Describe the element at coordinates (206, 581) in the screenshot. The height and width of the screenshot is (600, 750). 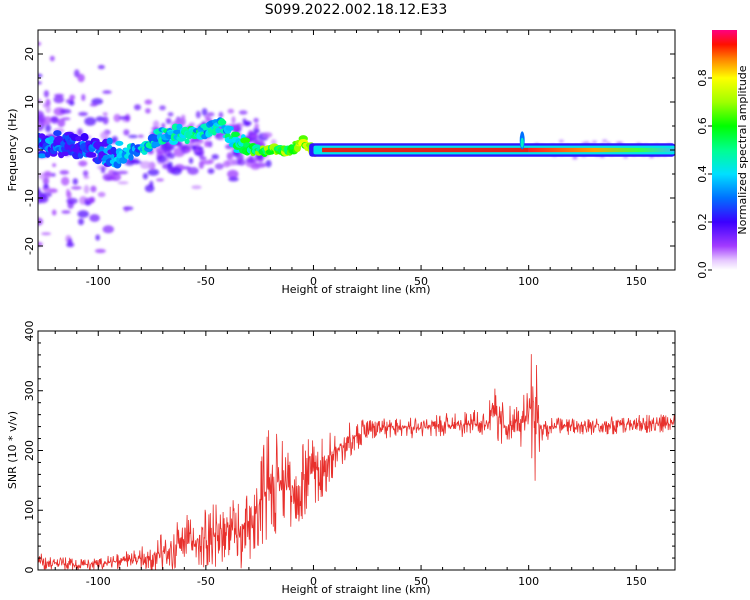
I see `x-tick-label: -50` at that location.